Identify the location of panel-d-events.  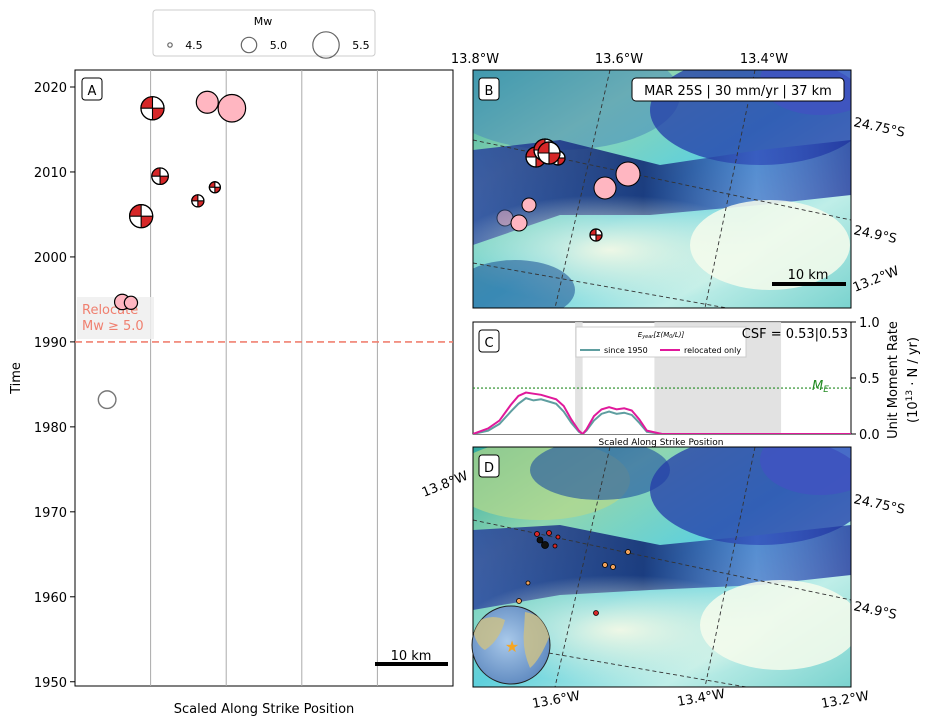
(573, 573).